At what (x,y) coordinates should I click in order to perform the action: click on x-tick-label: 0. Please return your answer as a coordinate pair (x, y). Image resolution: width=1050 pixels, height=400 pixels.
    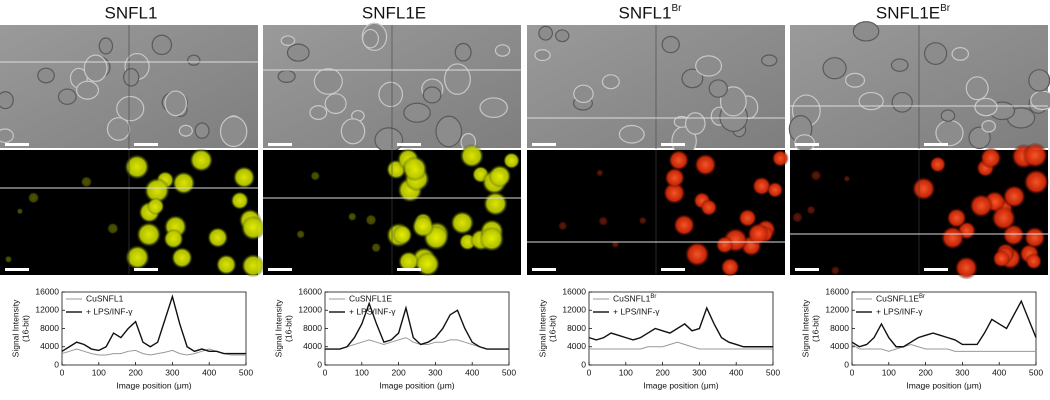
    Looking at the image, I should click on (852, 372).